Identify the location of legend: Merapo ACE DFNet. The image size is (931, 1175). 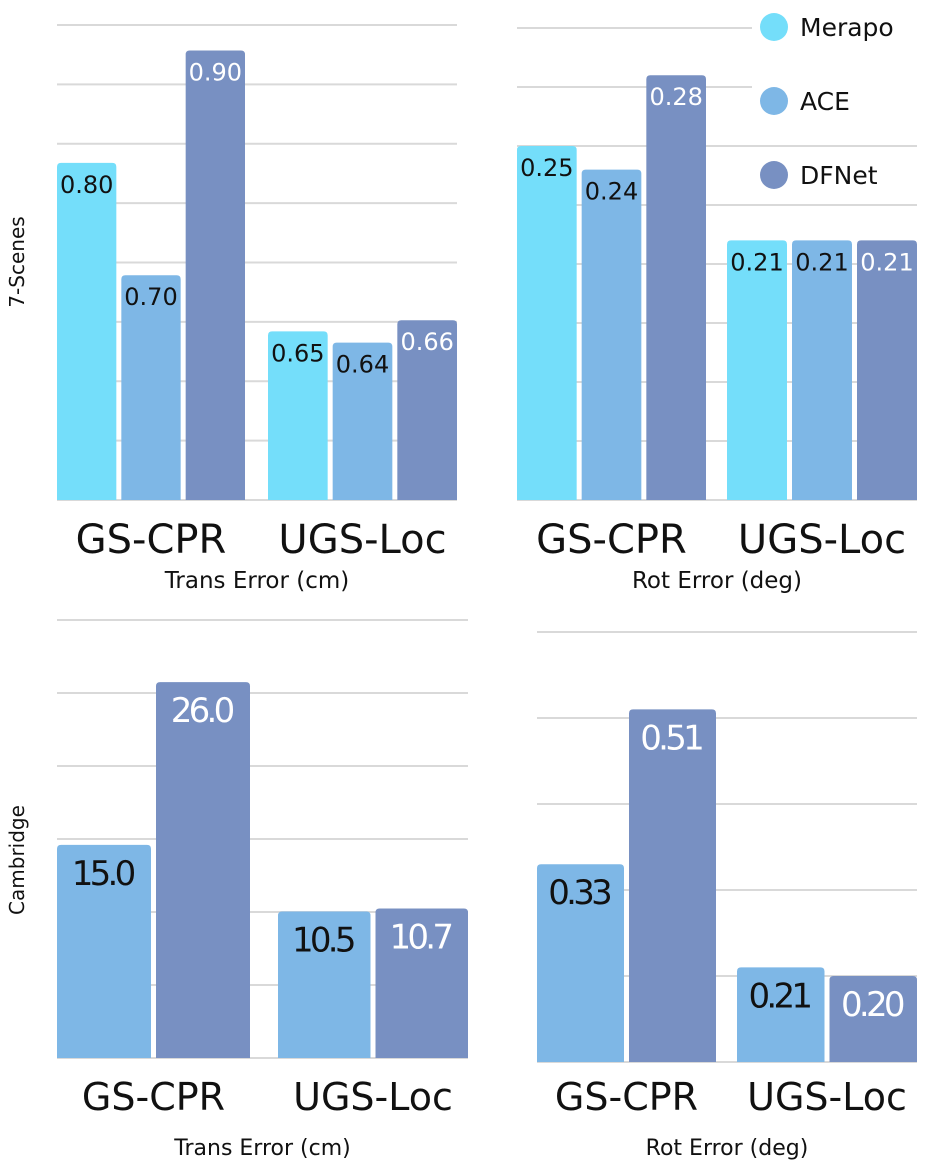
(837, 101).